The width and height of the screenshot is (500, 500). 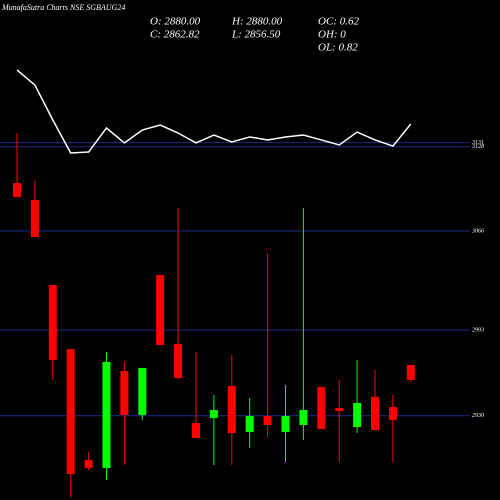 I want to click on ohlc-info: OL: 0.82, so click(x=338, y=48).